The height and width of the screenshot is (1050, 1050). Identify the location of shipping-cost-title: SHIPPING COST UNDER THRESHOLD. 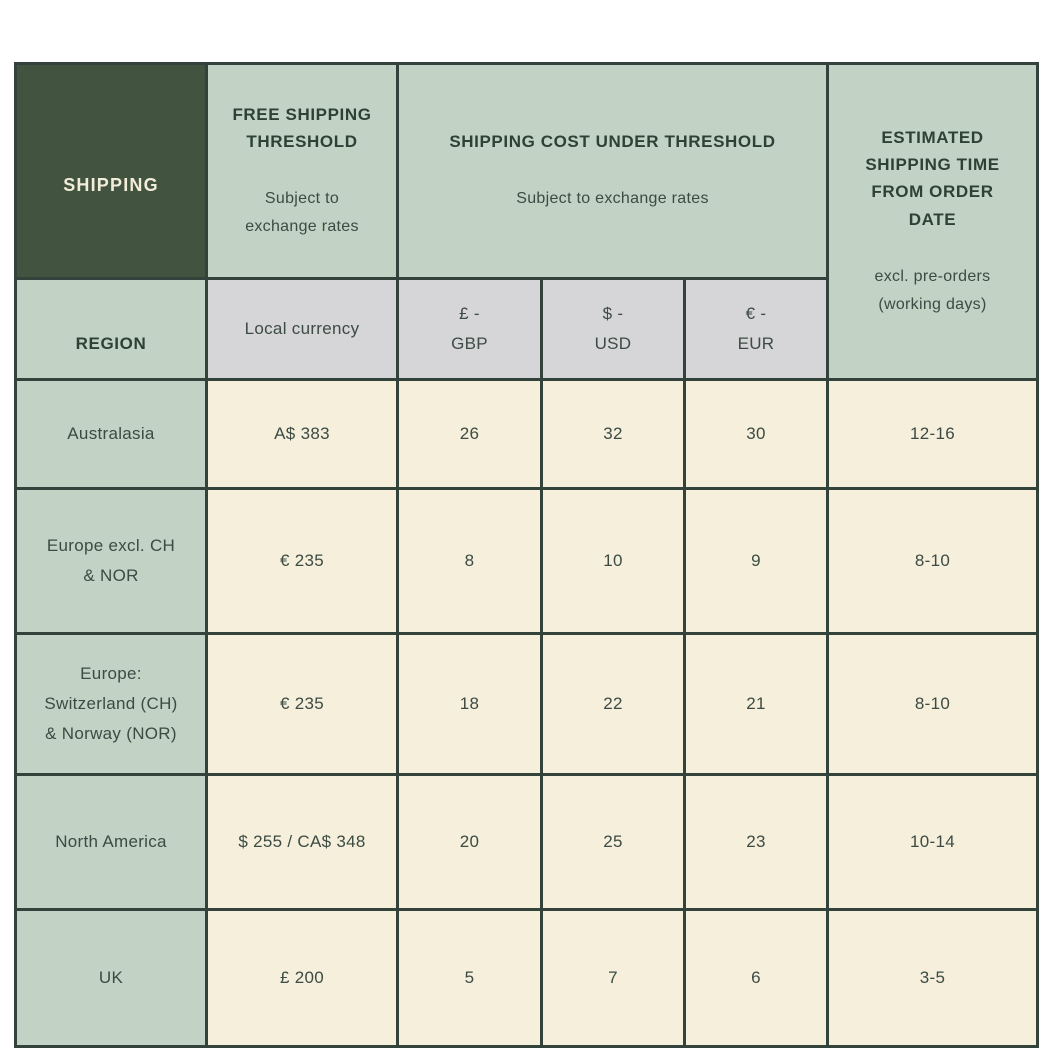
(612, 142).